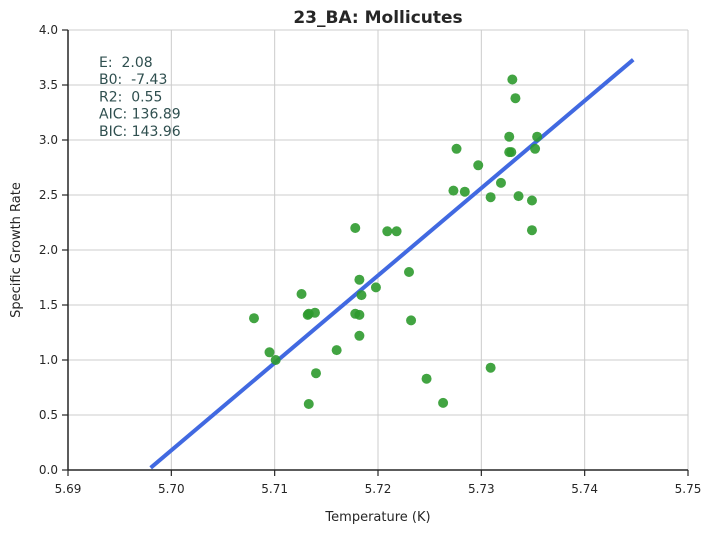 Image resolution: width=711 pixels, height=533 pixels. What do you see at coordinates (48, 415) in the screenshot?
I see `y-tick-label: 0.5` at bounding box center [48, 415].